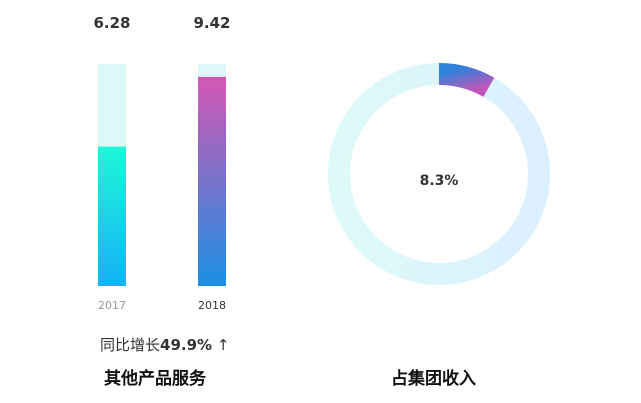 The width and height of the screenshot is (641, 403). What do you see at coordinates (439, 181) in the screenshot?
I see `donut-center-label: 8.3%` at bounding box center [439, 181].